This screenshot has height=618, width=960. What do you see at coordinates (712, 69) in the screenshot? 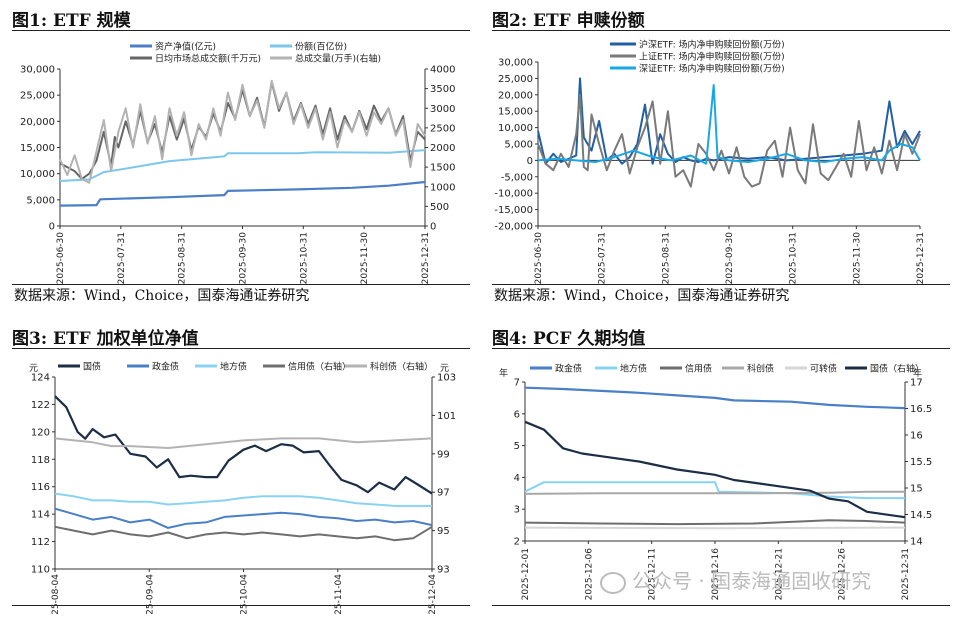
I see `legend-label: 深证ETF: 场内净申购赎回份额(万份)` at bounding box center [712, 69].